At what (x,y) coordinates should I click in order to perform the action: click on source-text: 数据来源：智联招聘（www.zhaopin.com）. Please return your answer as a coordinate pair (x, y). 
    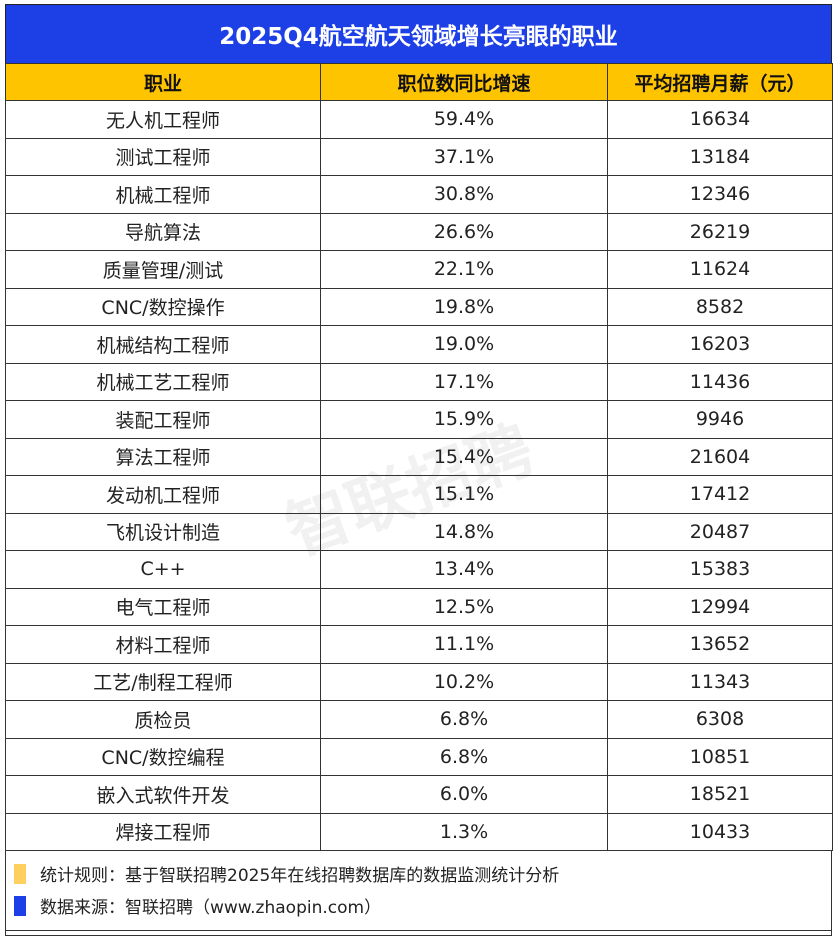
    Looking at the image, I should click on (211, 908).